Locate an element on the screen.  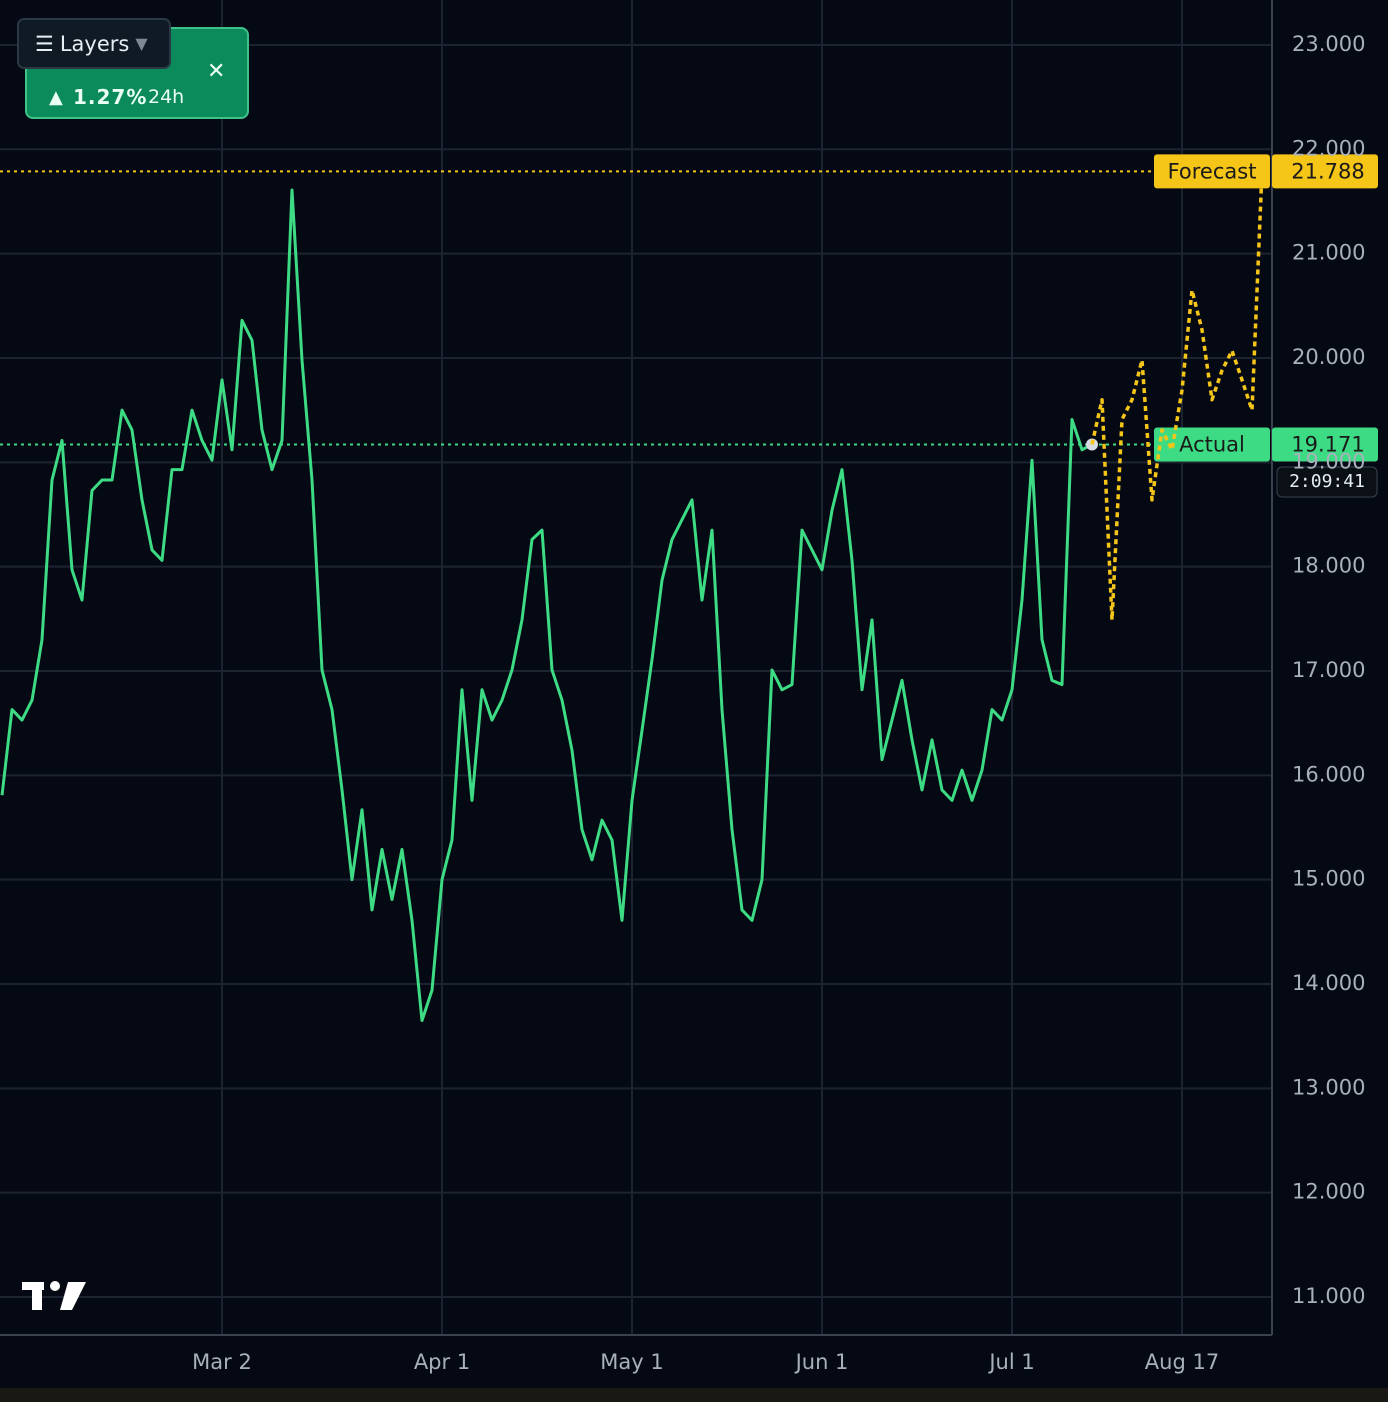
change: 1.27% is located at coordinates (110, 97).